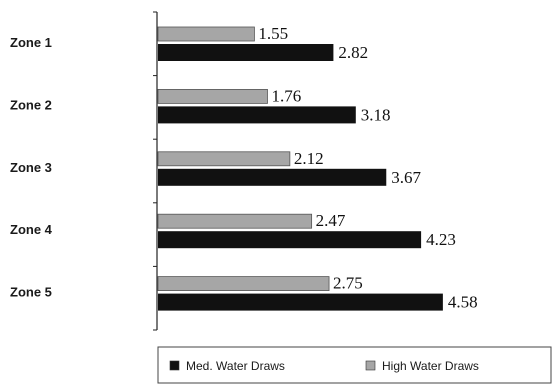  Describe the element at coordinates (273, 33) in the screenshot. I see `data-label-high-water-draws: 1.55` at that location.